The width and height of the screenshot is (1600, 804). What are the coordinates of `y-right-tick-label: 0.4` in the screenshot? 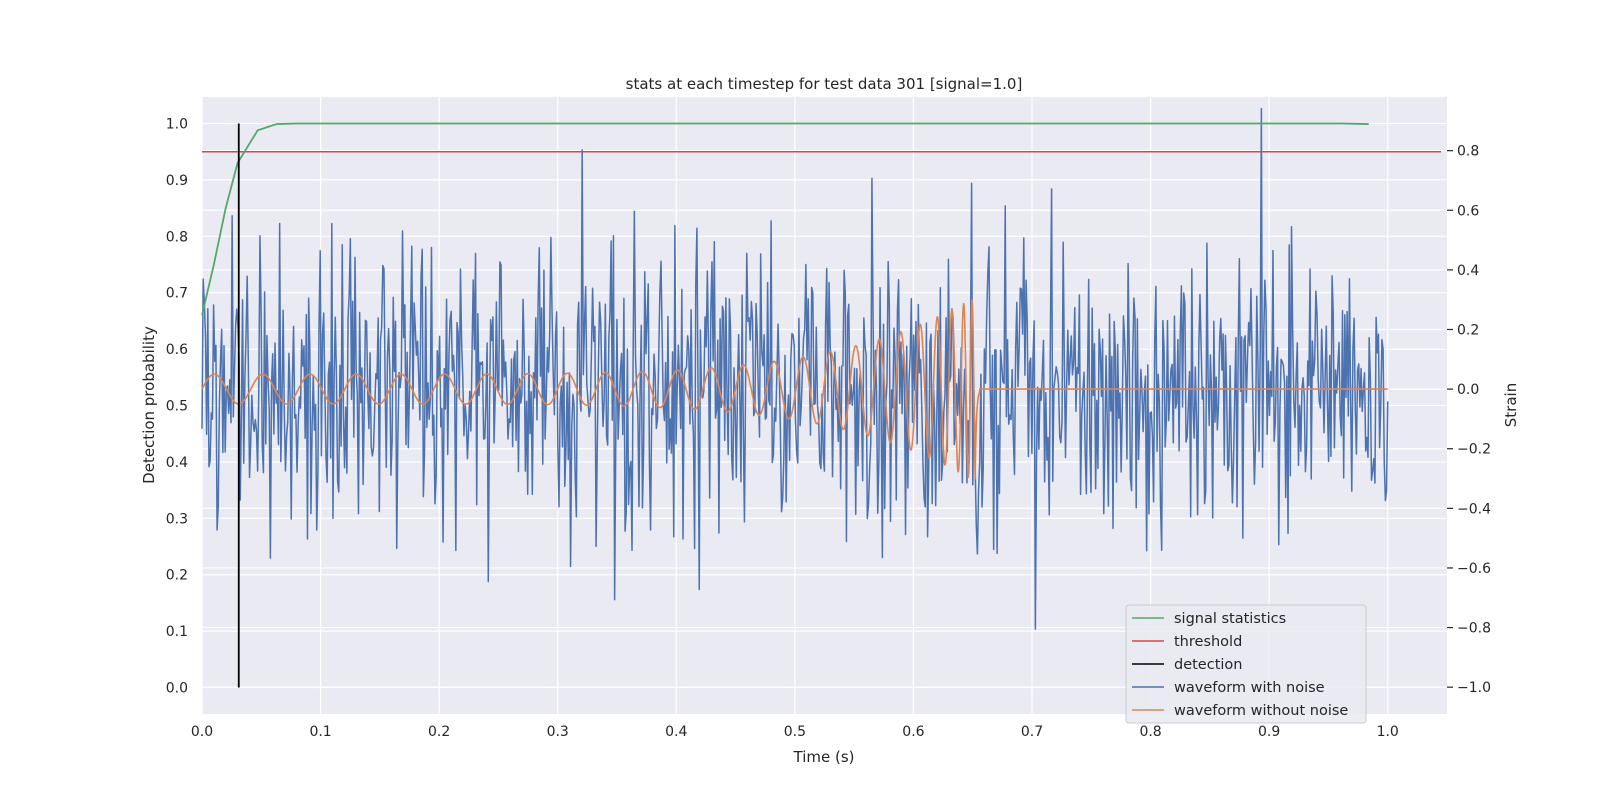 It's located at (1468, 271).